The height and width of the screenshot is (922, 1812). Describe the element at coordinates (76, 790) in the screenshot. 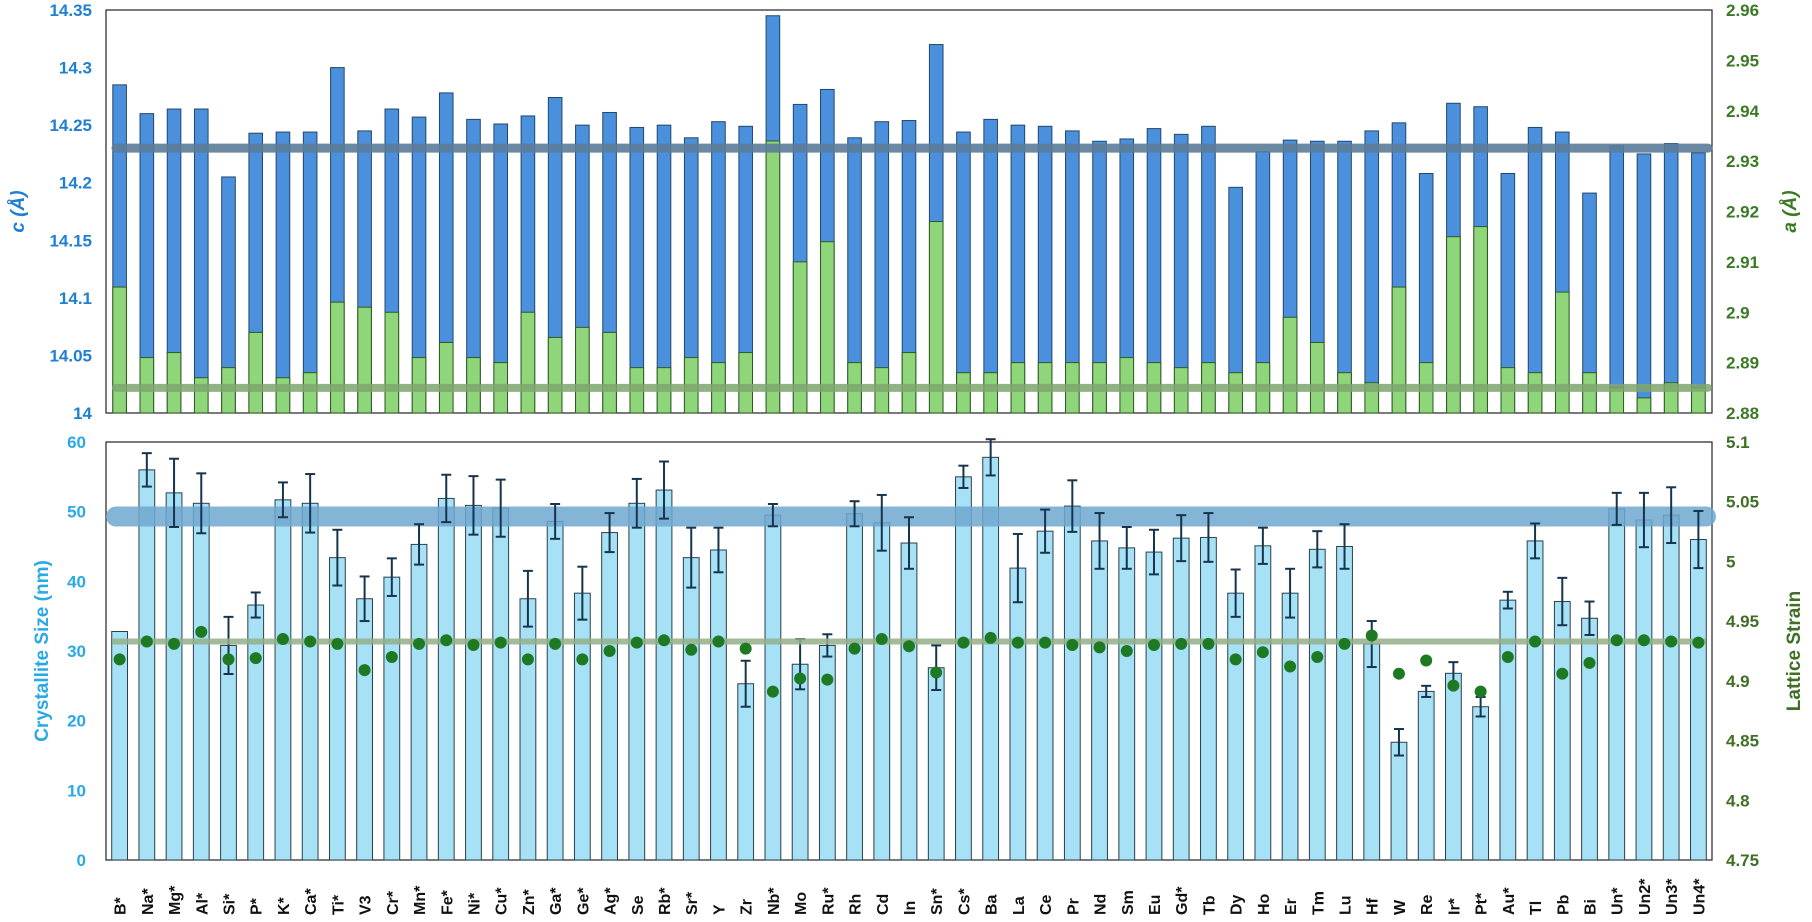

I see `size-axis-tick: 10` at that location.